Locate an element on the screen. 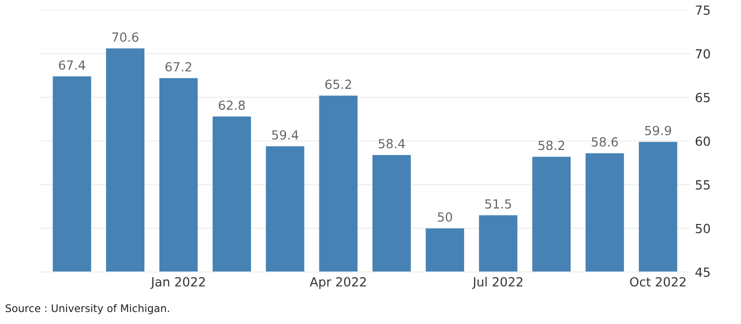 The image size is (741, 324). data-label: 65.2 is located at coordinates (338, 84).